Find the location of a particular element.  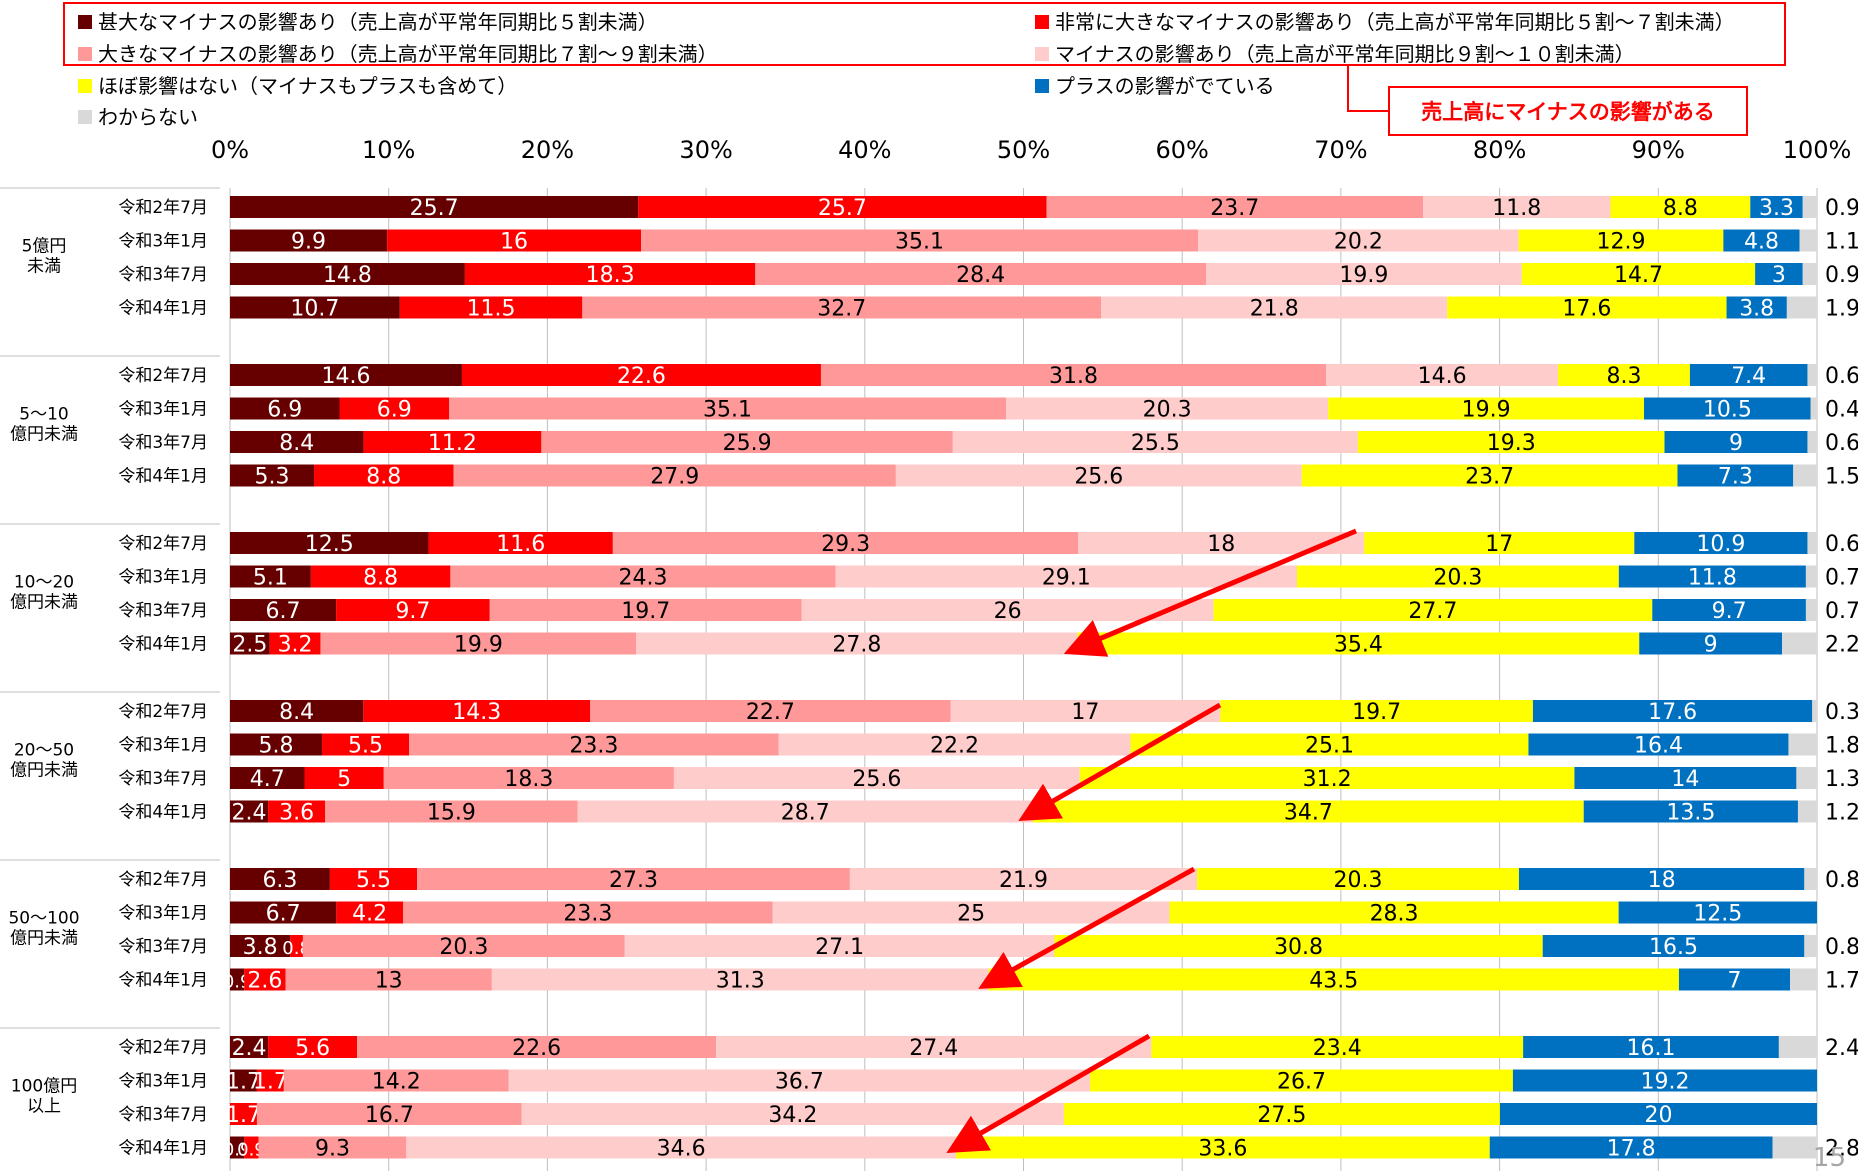

data-label: 11.2 is located at coordinates (452, 443).